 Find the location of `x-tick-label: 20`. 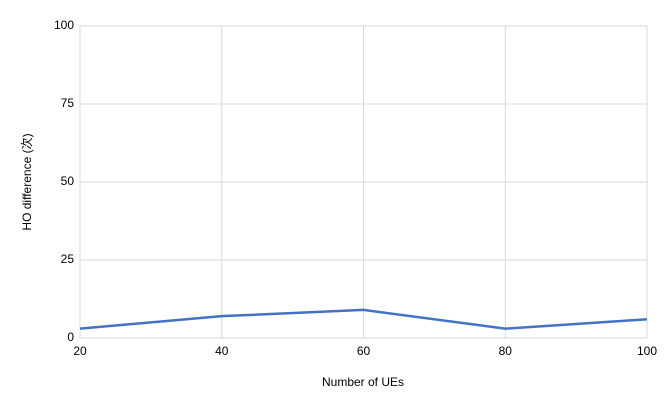

x-tick-label: 20 is located at coordinates (80, 351).